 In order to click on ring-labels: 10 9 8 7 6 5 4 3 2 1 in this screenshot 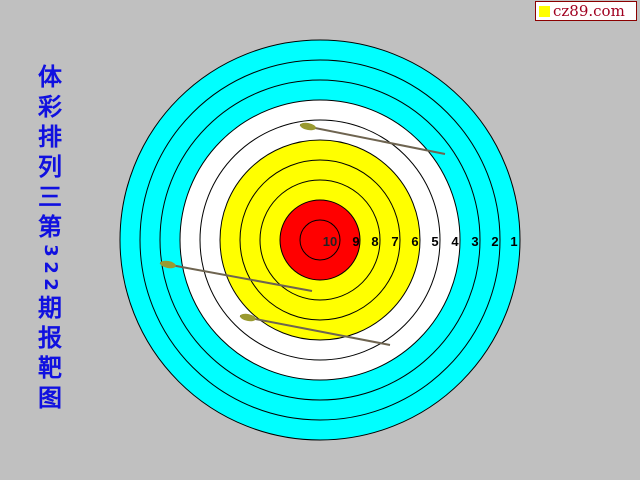, I will do `click(420, 241)`.